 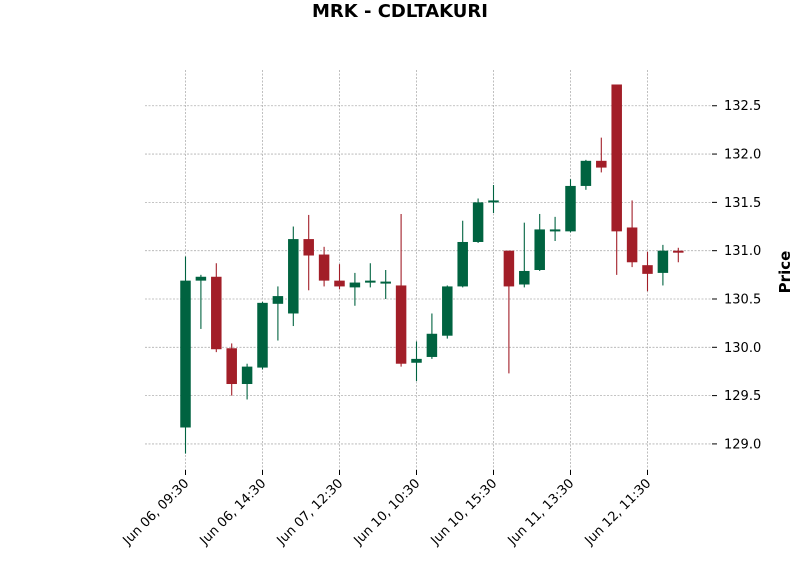 What do you see at coordinates (156, 512) in the screenshot?
I see `x-tick-label: Jun 06, 09:30` at bounding box center [156, 512].